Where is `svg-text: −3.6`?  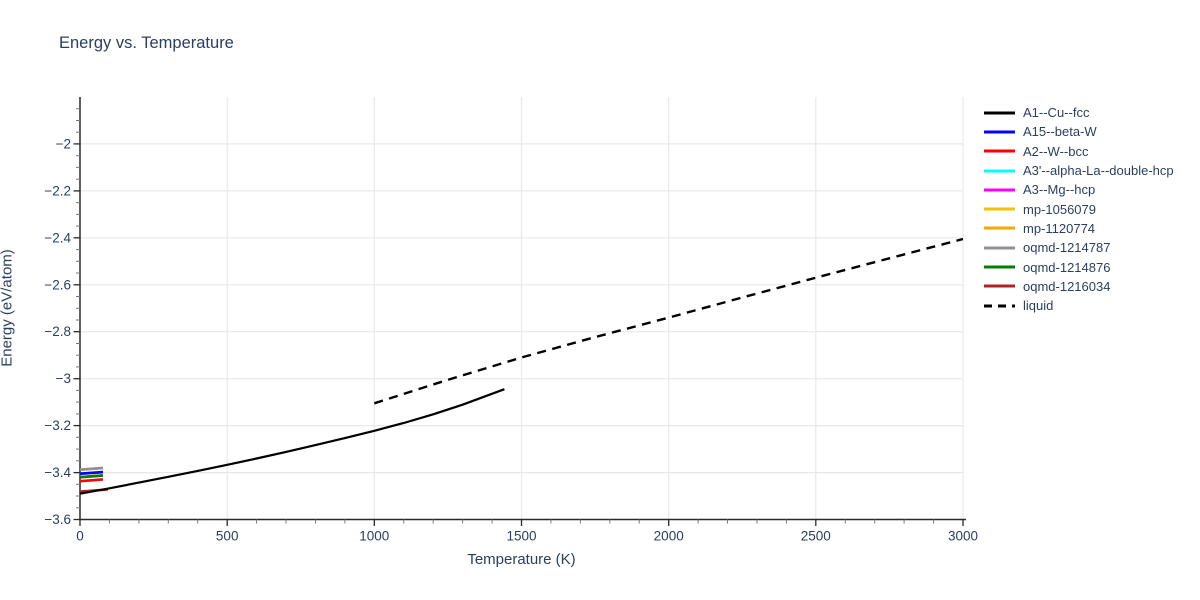 svg-text: −3.6 is located at coordinates (57, 519).